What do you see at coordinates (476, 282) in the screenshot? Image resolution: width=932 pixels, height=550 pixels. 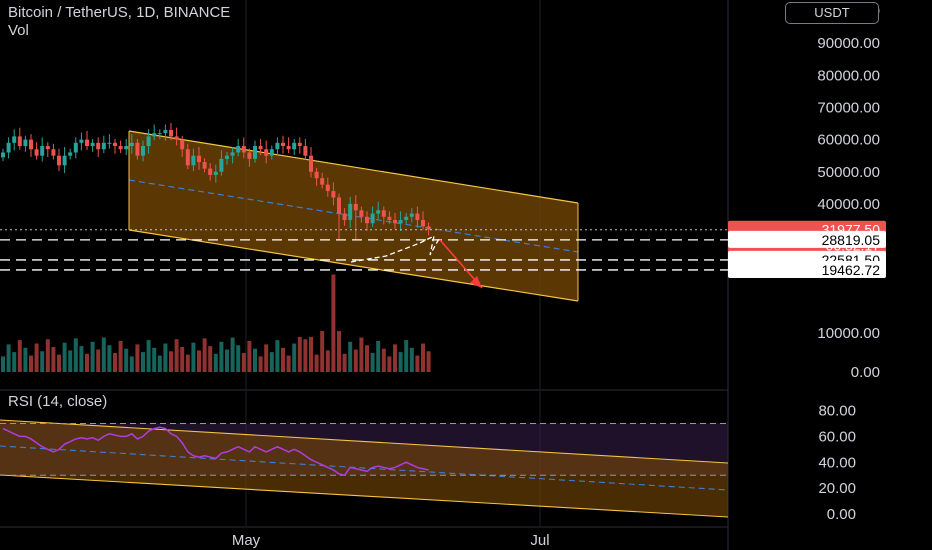 I see `down-arrow-head` at bounding box center [476, 282].